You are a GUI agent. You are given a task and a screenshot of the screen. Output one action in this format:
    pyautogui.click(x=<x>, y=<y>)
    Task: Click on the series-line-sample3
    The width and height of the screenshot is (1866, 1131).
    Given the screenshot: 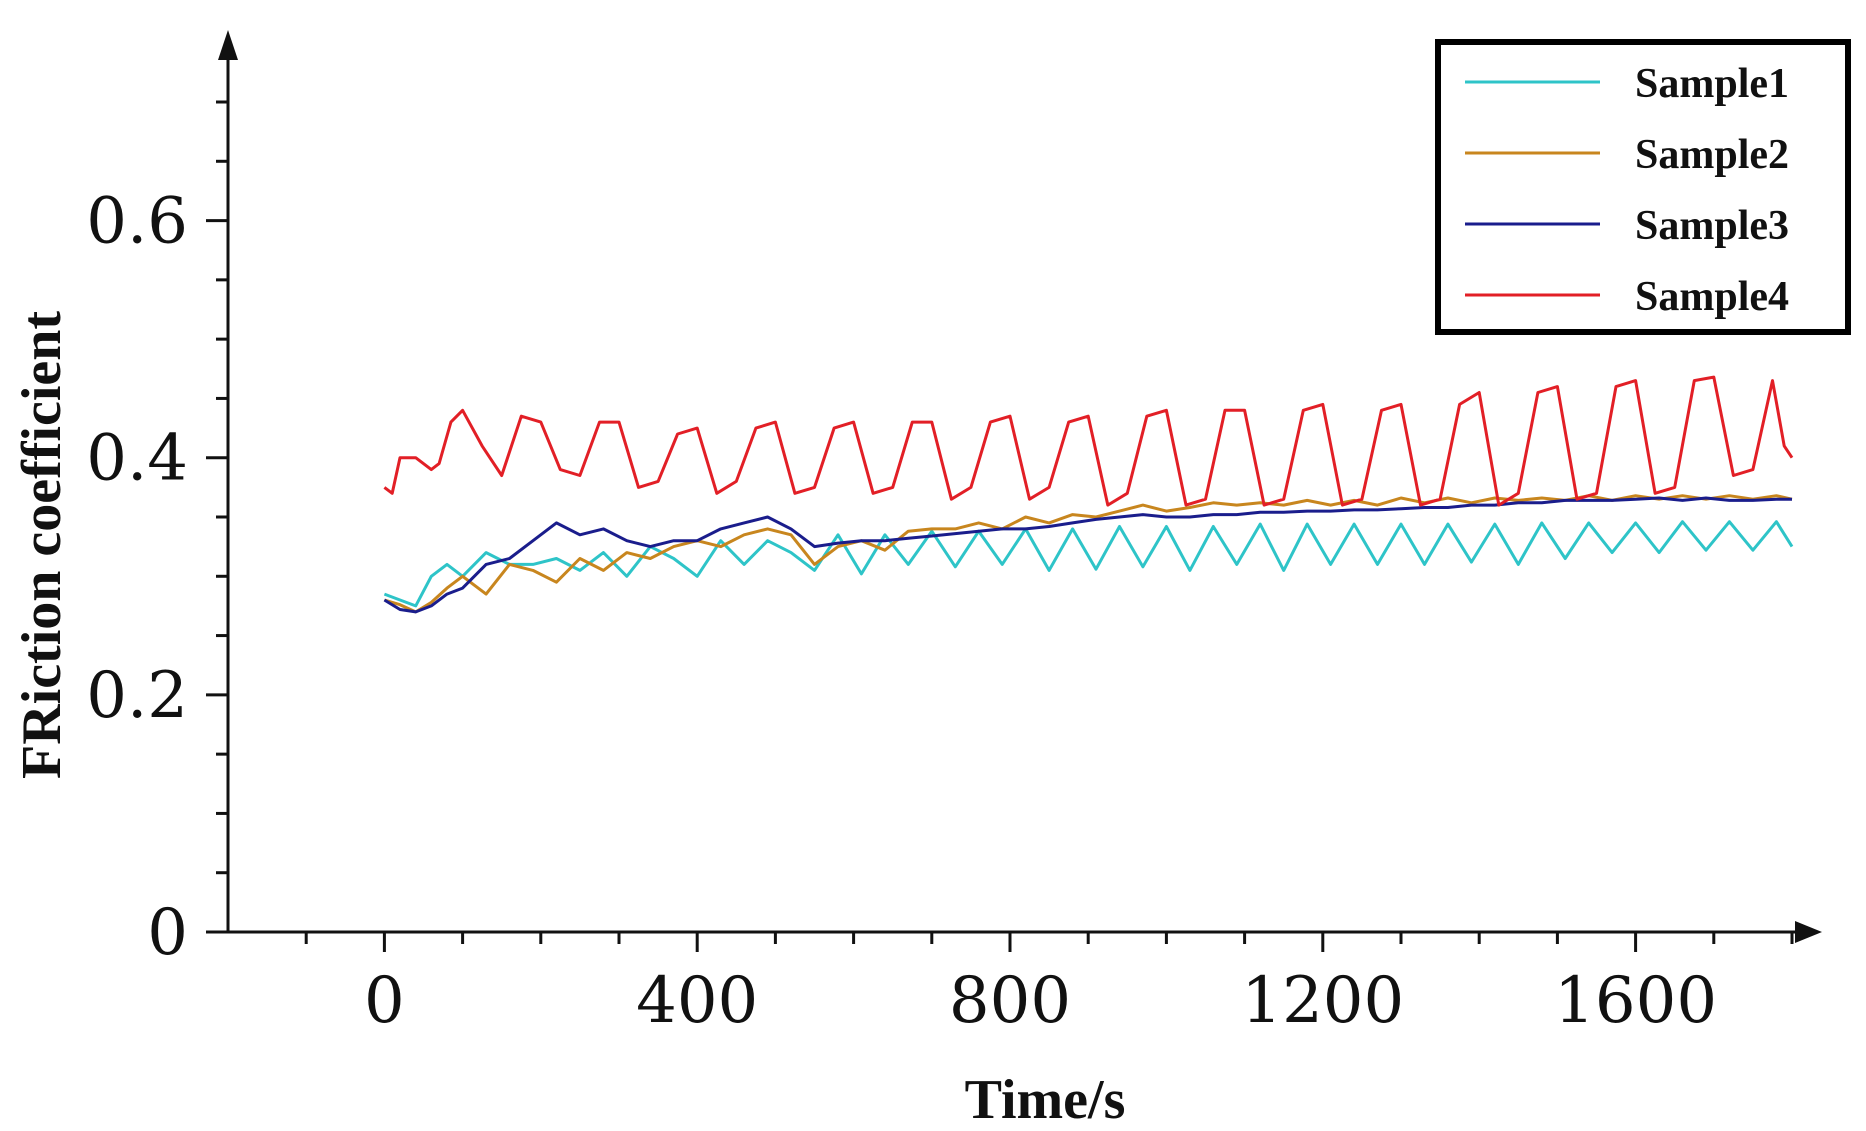 What is the action you would take?
    pyautogui.click(x=1087, y=555)
    